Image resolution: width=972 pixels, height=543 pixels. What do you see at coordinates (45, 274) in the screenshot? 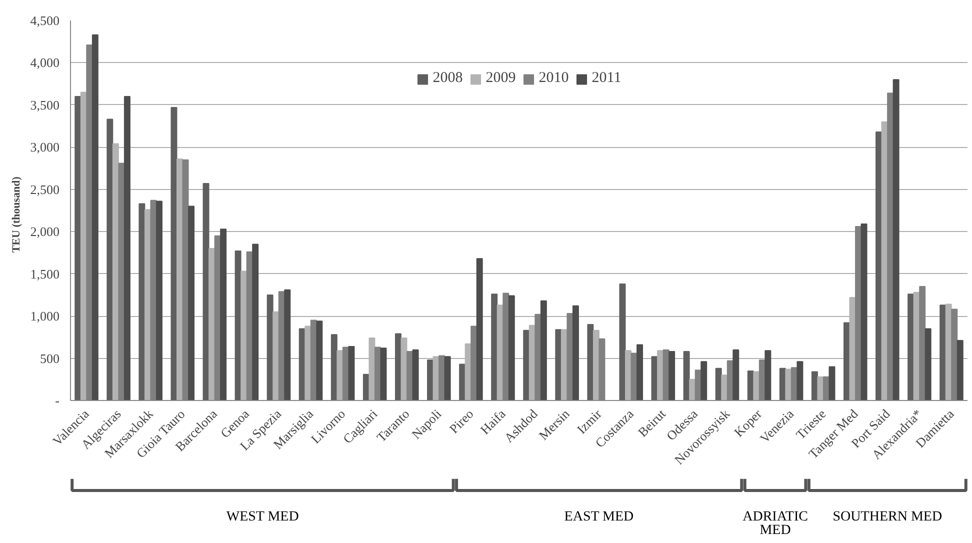
I see `y-tick-label: 1,500` at bounding box center [45, 274].